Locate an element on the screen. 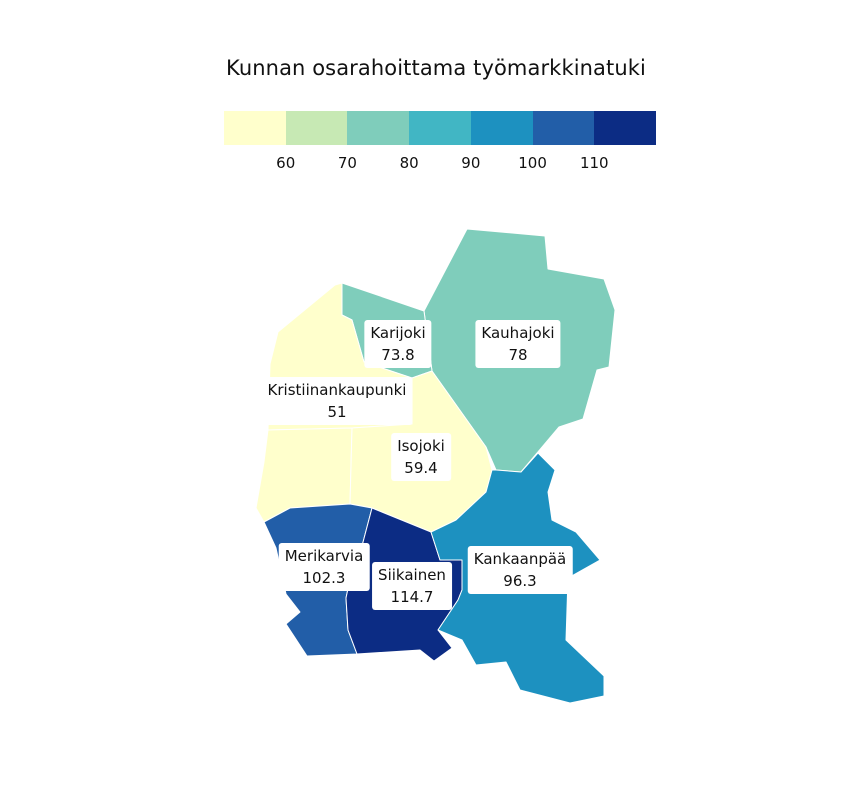 The height and width of the screenshot is (792, 864). municipality-name: Merikarvia is located at coordinates (324, 556).